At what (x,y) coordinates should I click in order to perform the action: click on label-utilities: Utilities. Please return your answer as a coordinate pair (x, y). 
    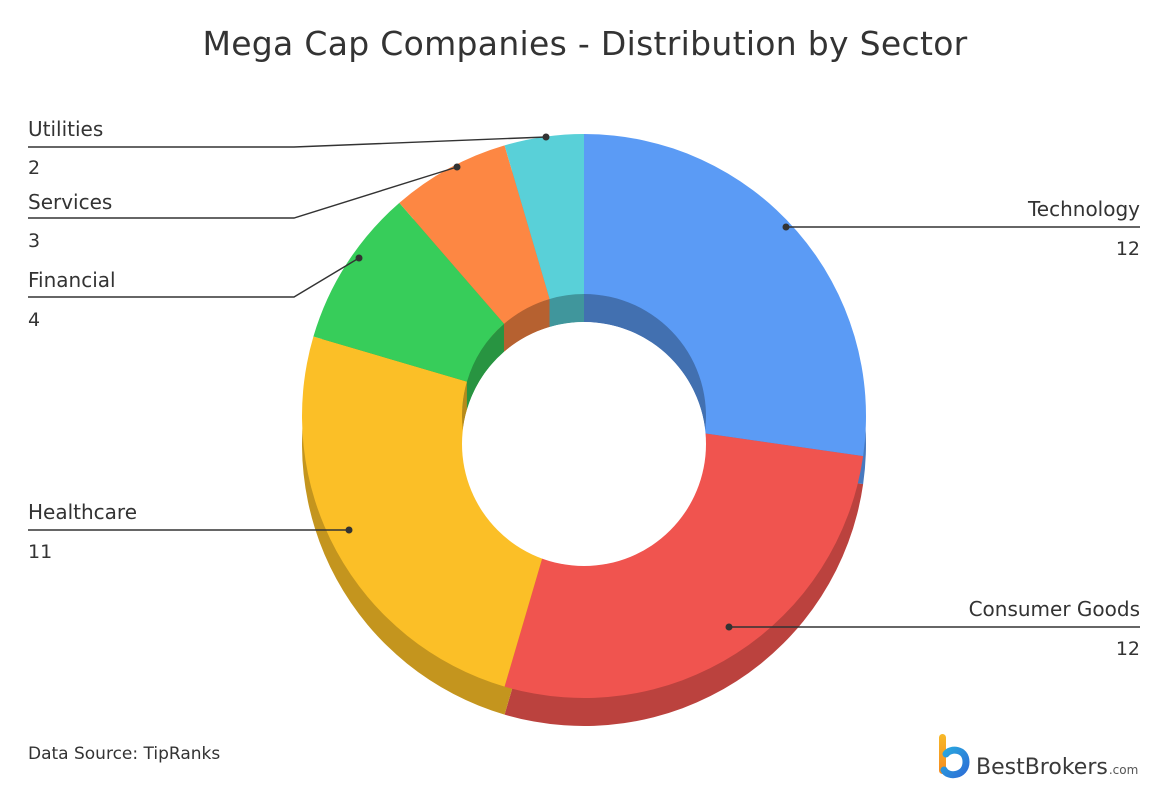
    Looking at the image, I should click on (66, 129).